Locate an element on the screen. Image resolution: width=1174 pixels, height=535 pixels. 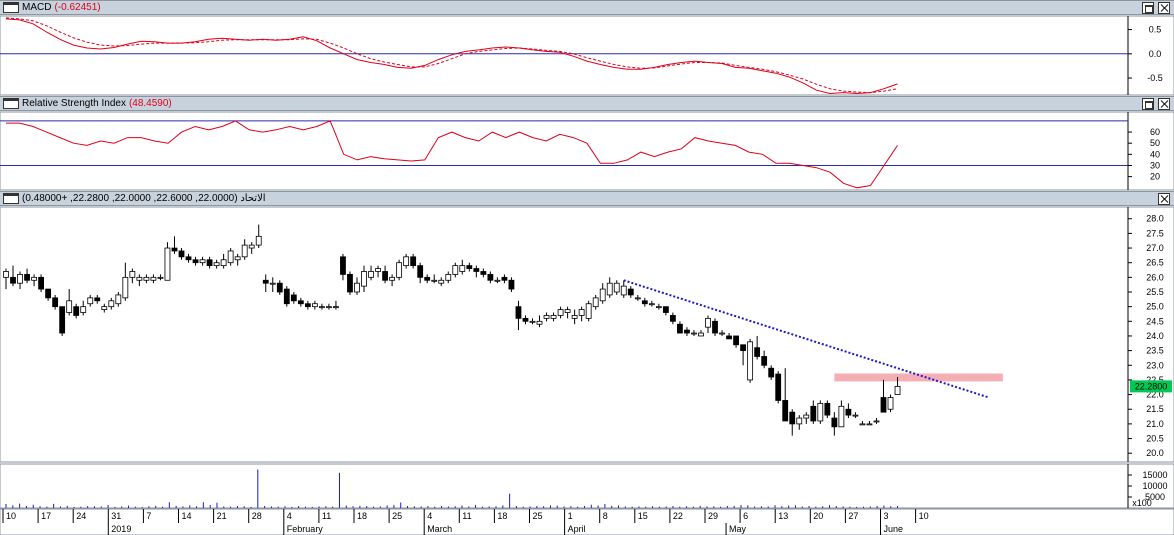
y-tick-label: 20 is located at coordinates (1155, 177).